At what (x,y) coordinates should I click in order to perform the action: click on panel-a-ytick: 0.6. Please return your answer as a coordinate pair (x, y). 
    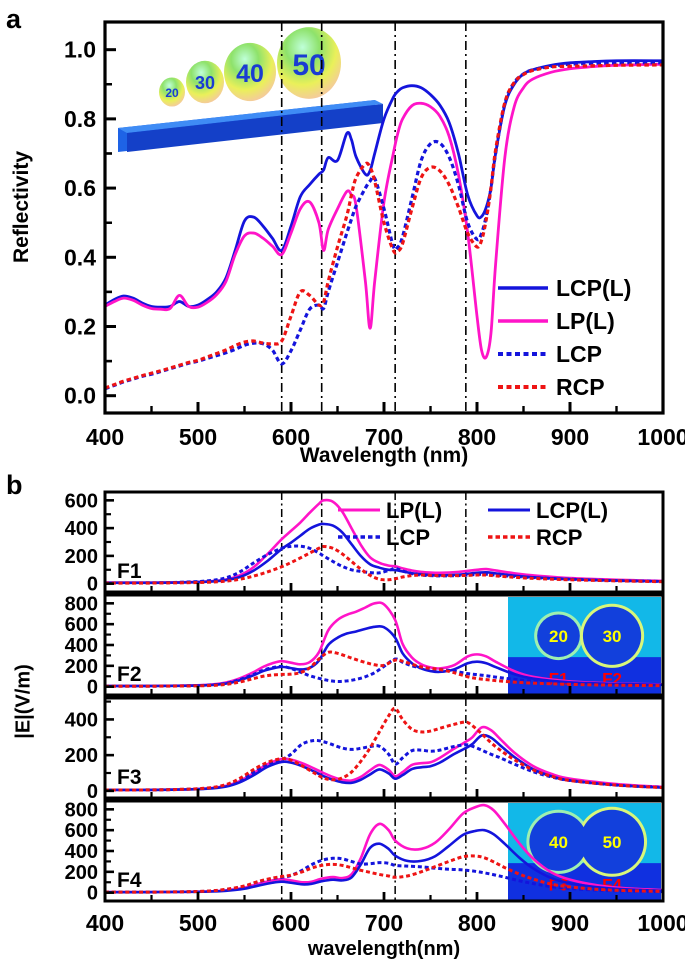
    Looking at the image, I should click on (80, 188).